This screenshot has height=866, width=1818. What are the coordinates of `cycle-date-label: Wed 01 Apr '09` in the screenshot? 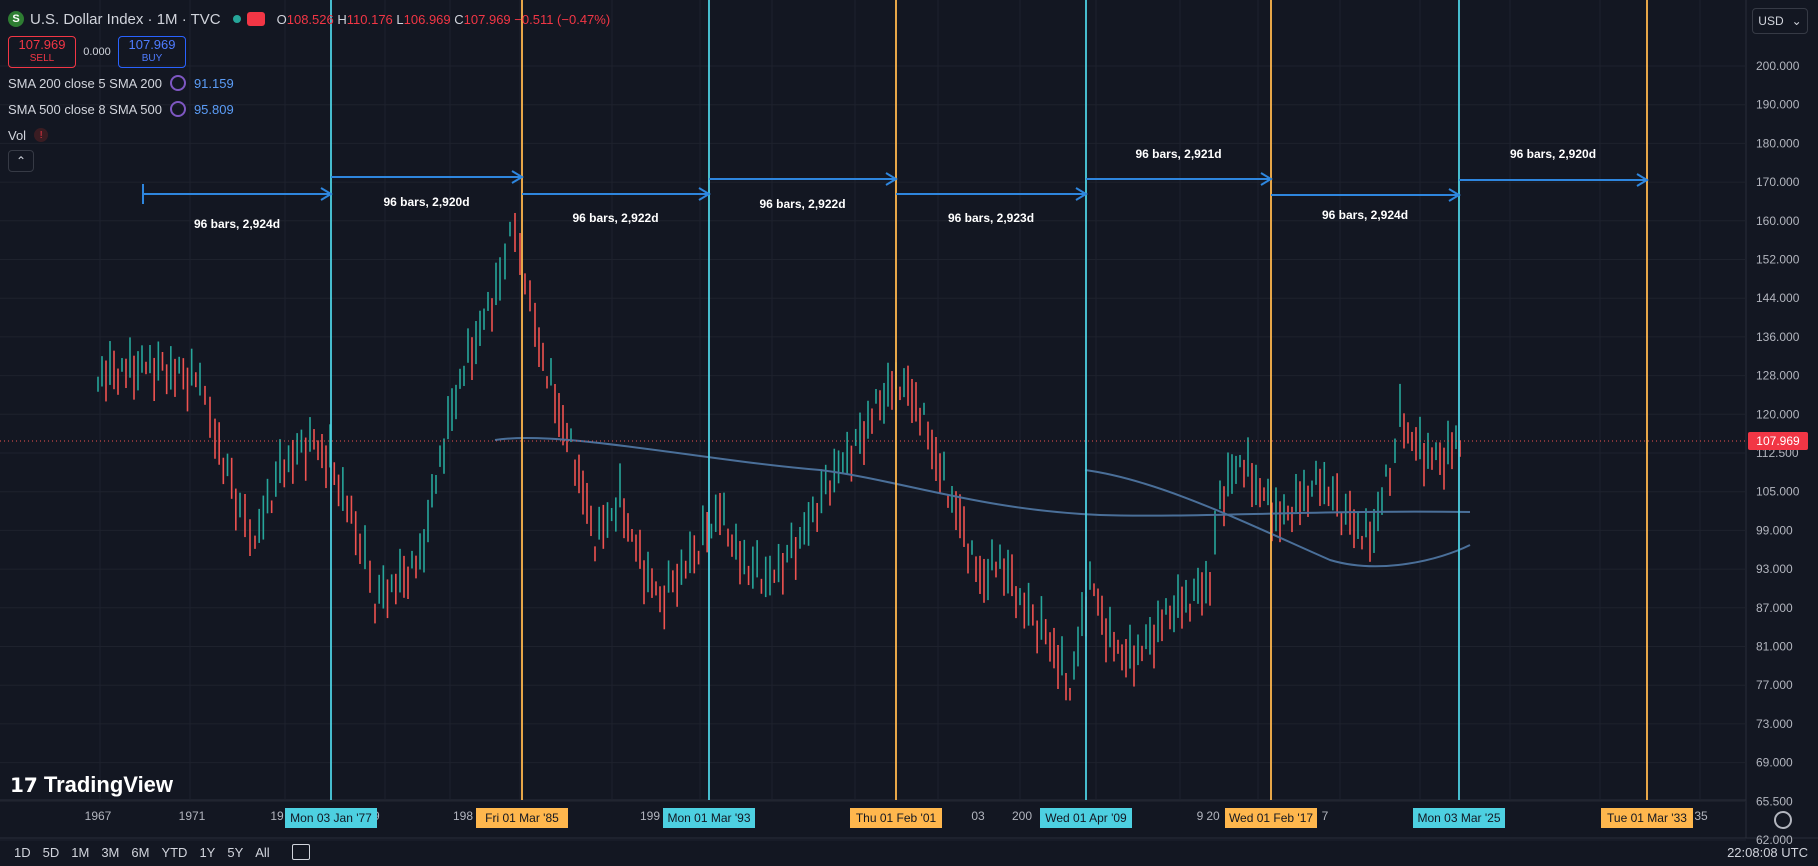 It's located at (1086, 818).